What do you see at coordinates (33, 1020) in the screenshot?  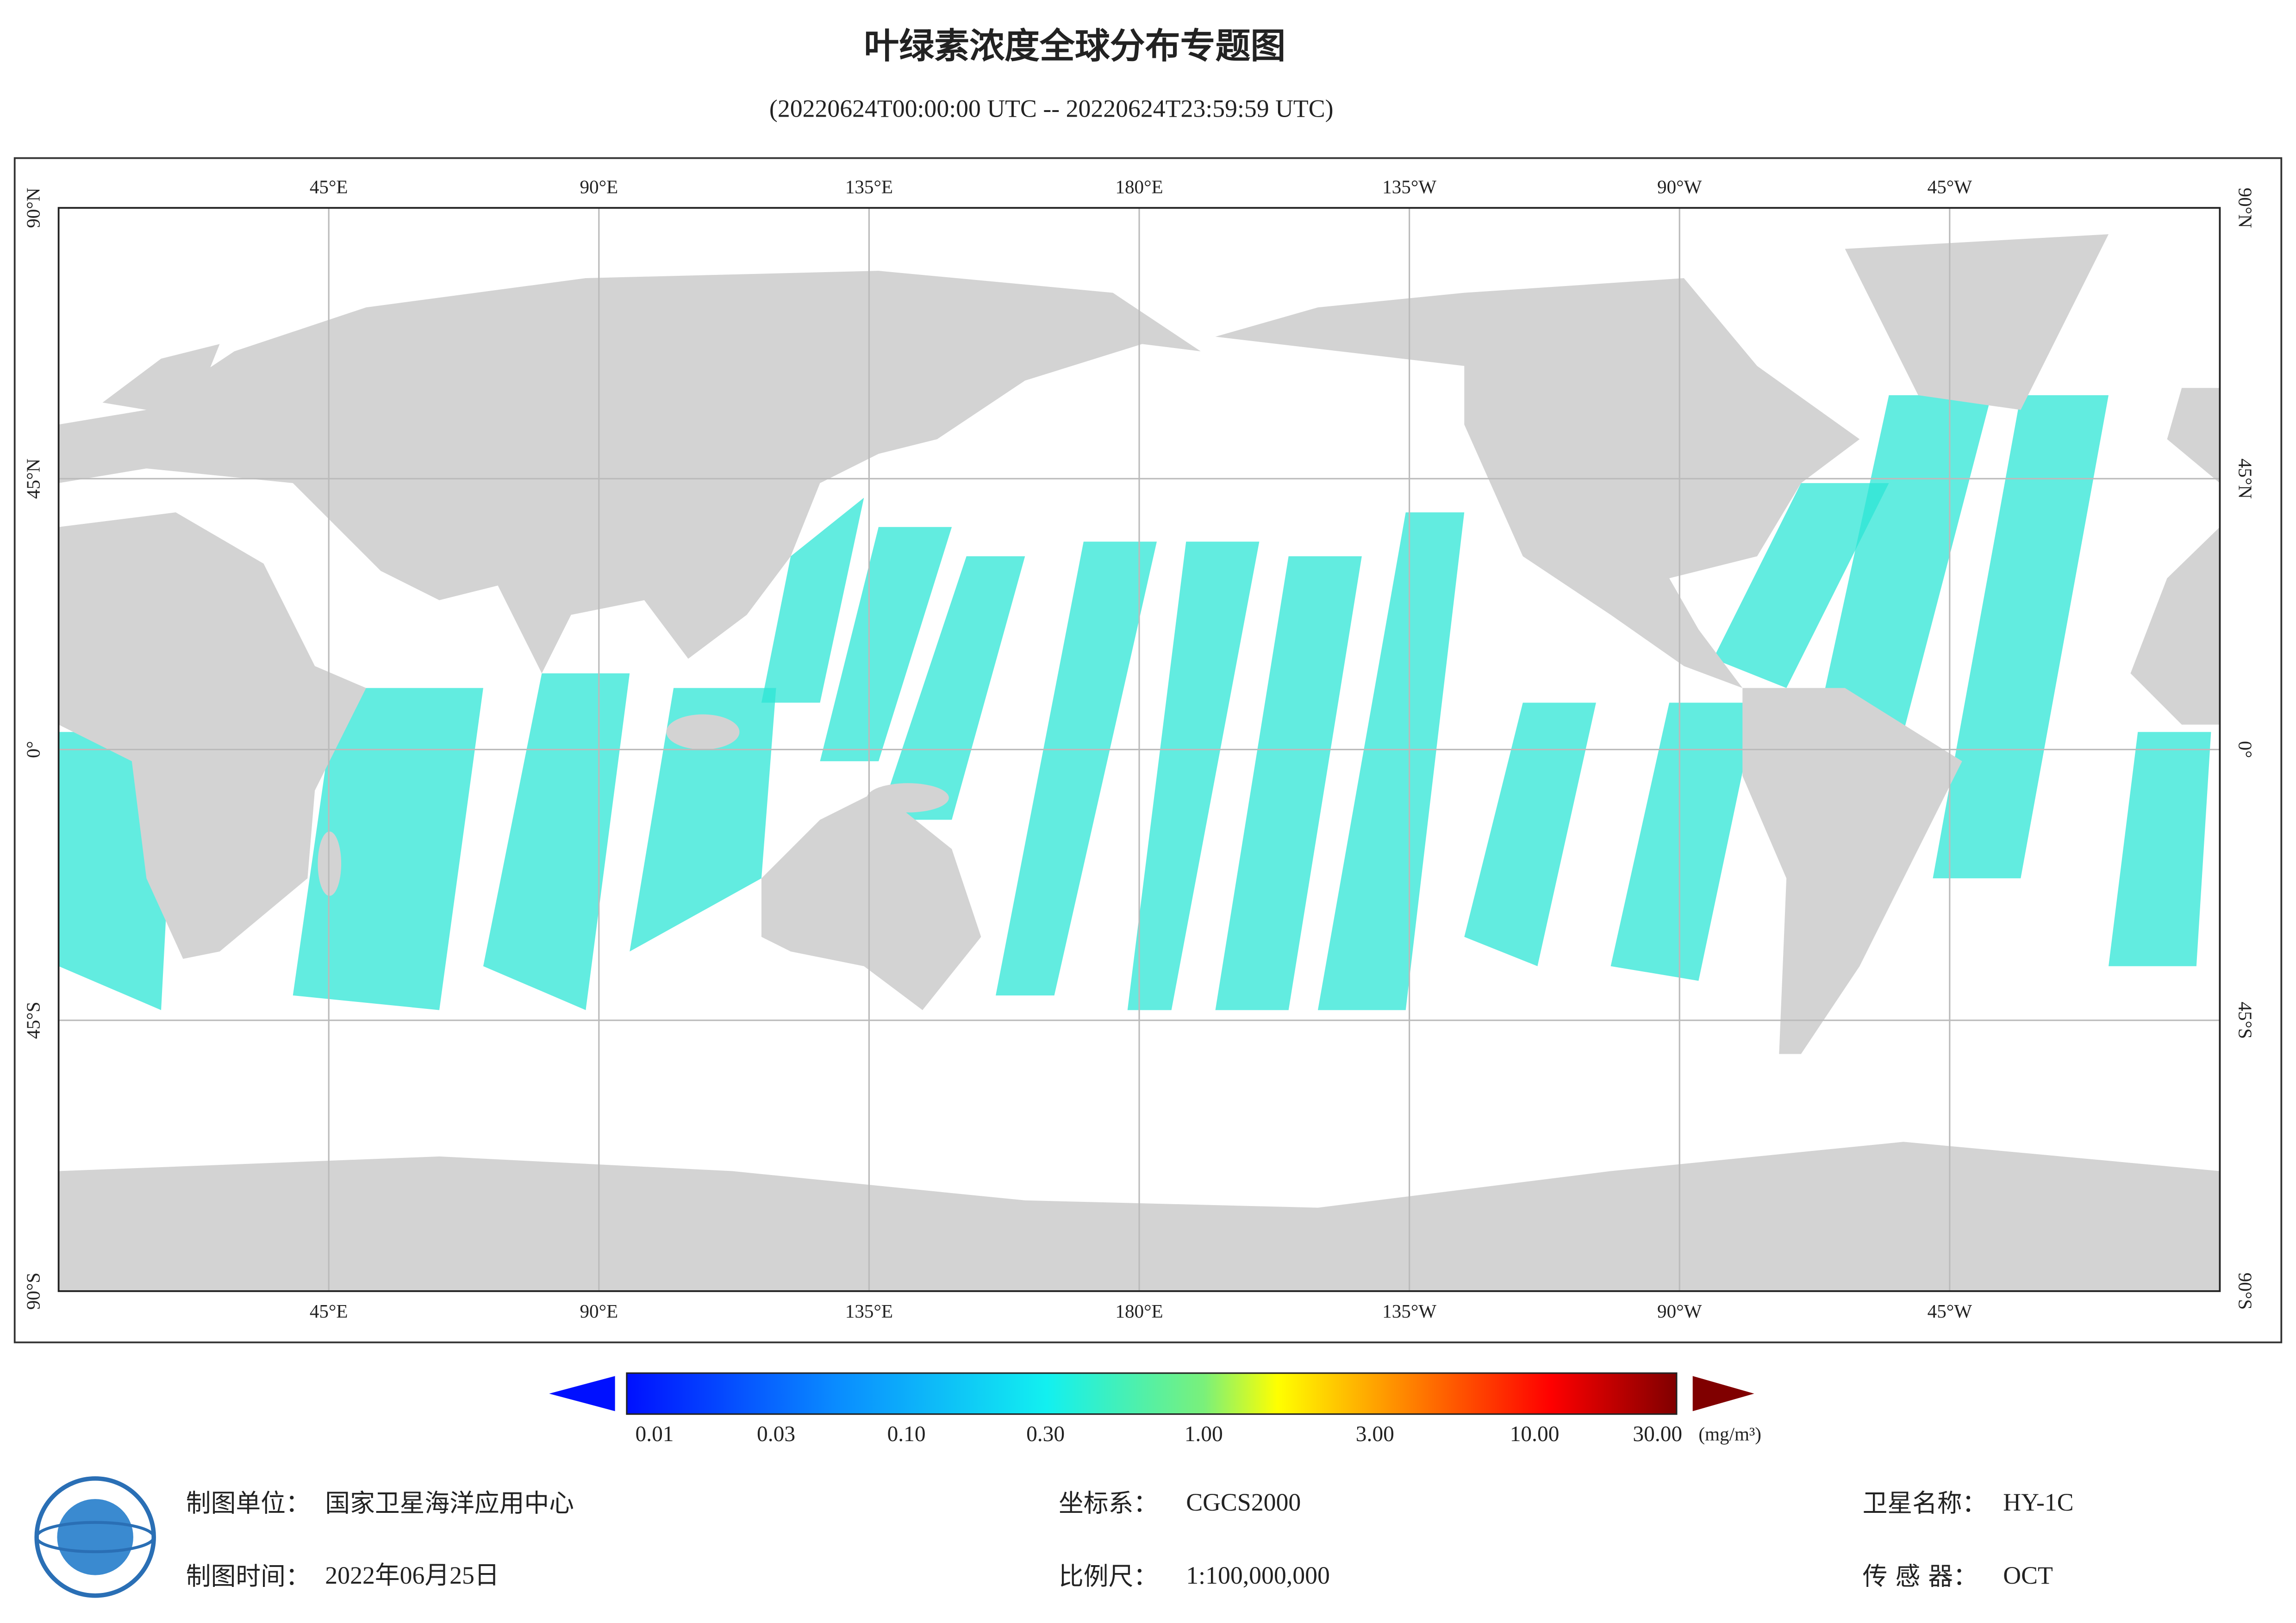 I see `lat-label-left: 45°S` at bounding box center [33, 1020].